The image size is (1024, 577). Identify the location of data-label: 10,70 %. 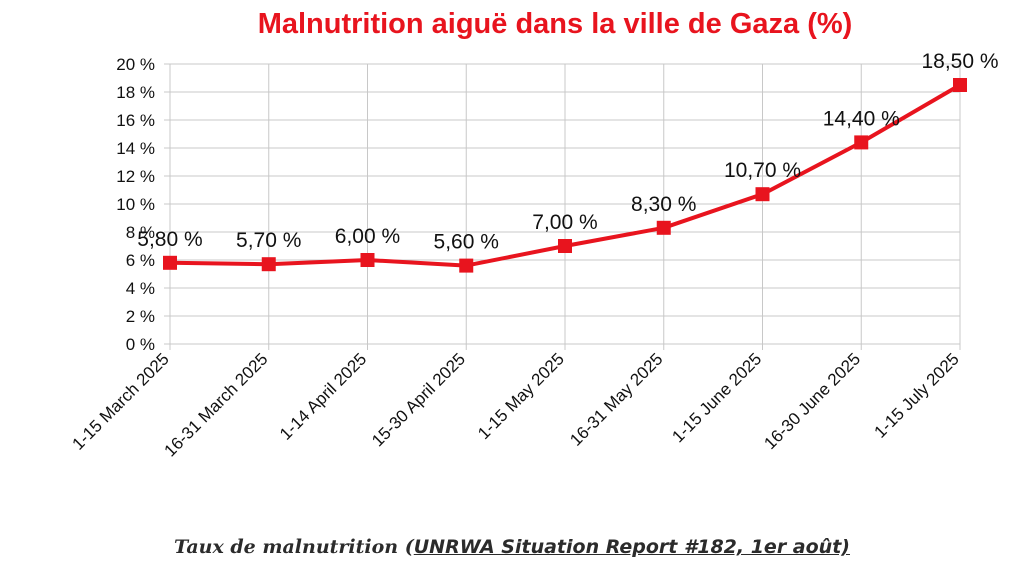
(762, 170).